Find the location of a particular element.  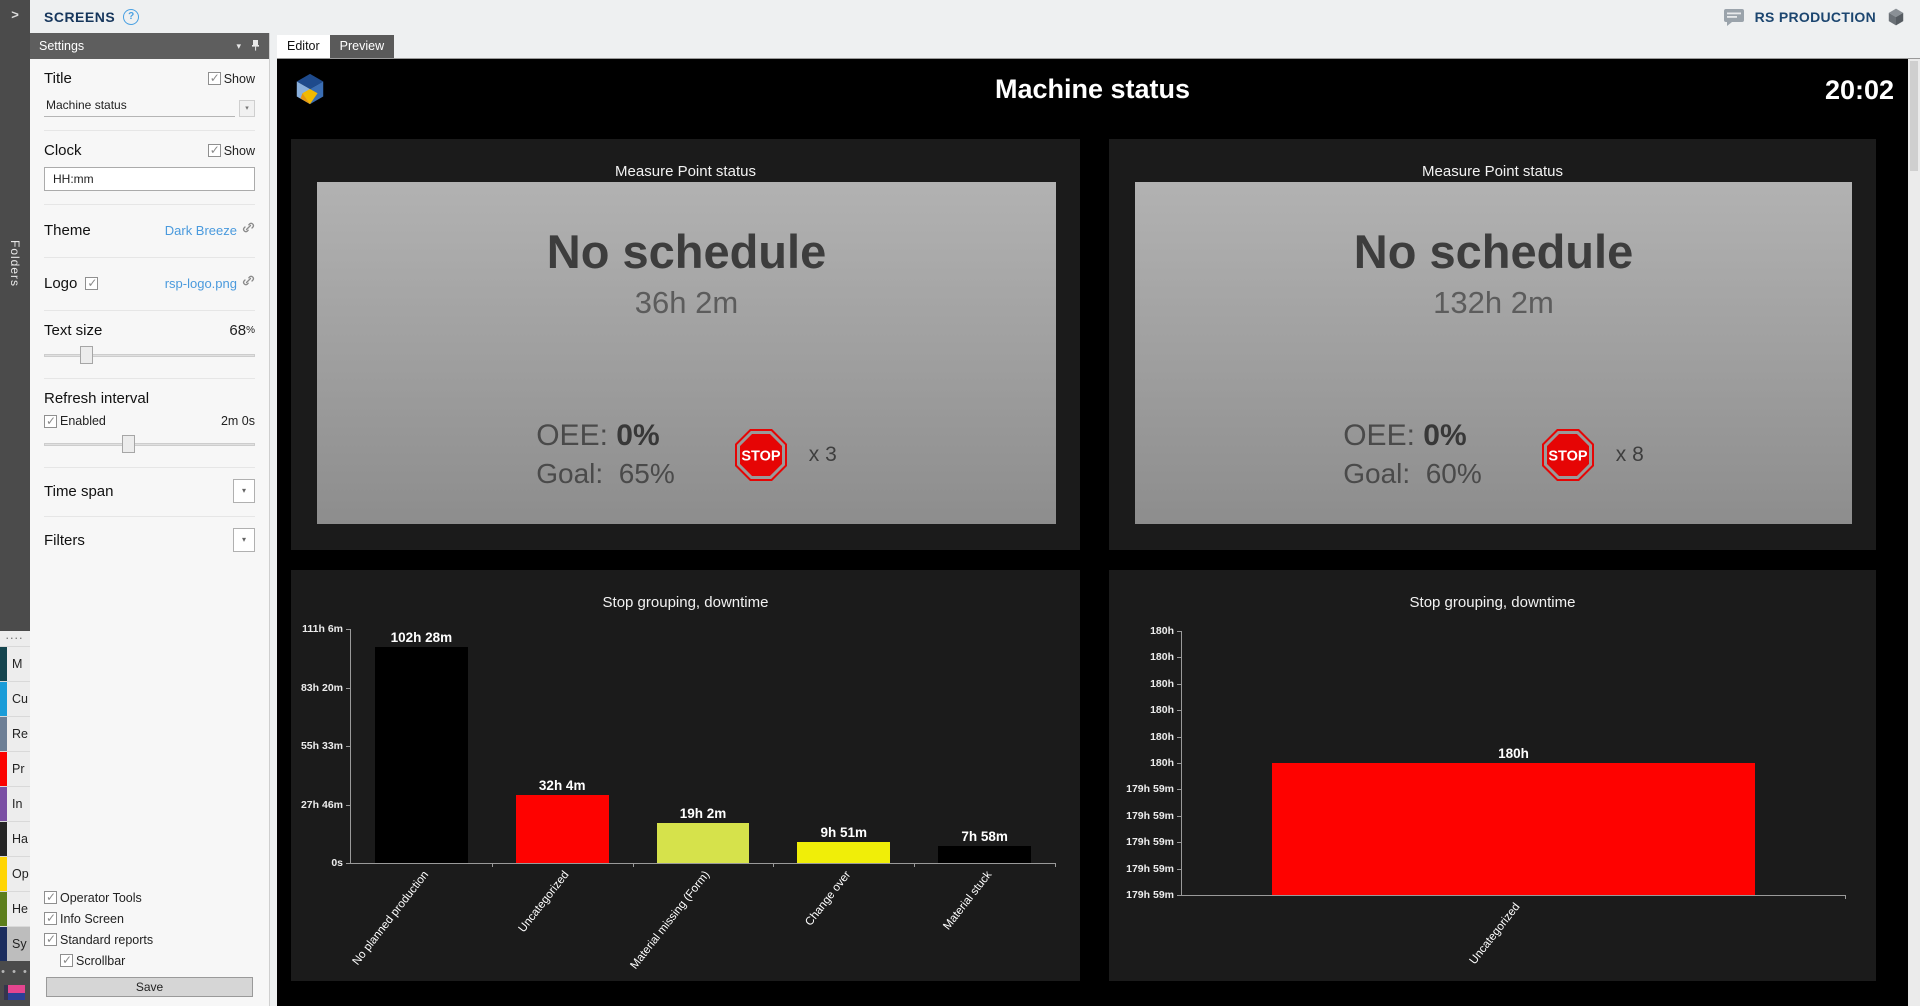

pin-icon is located at coordinates (255, 46).